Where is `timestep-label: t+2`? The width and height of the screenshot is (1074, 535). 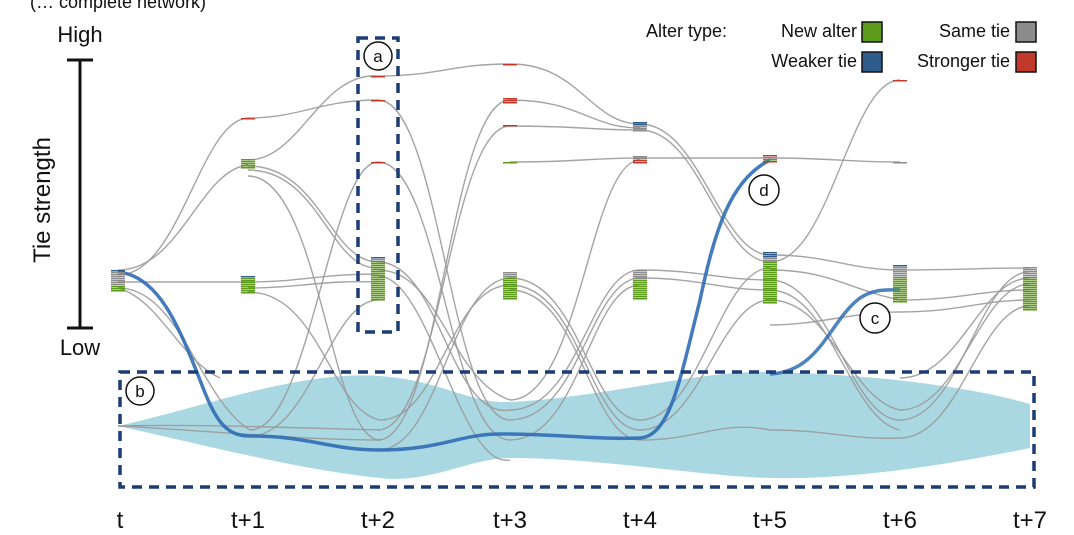
timestep-label: t+2 is located at coordinates (378, 520).